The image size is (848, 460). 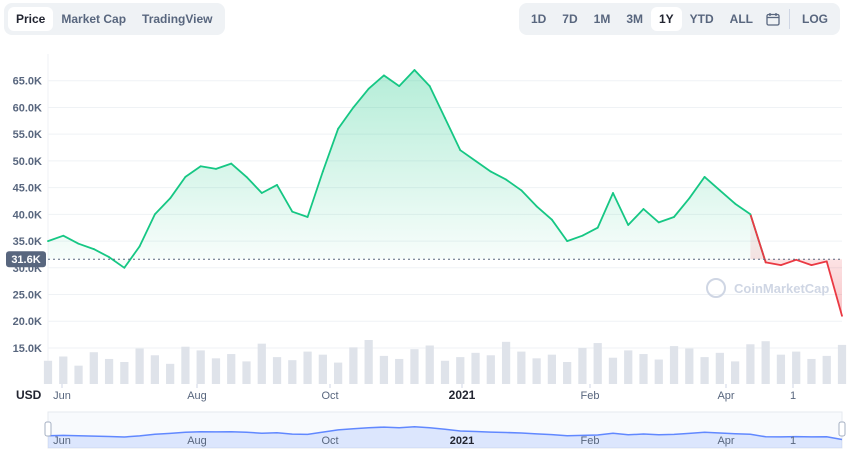 I want to click on range-7d: 7D, so click(x=570, y=19).